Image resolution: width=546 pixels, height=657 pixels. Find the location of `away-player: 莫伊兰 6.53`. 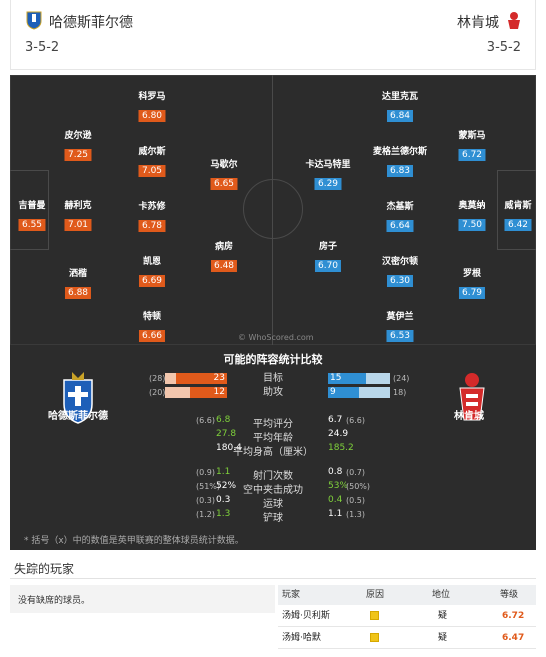

away-player: 莫伊兰 6.53 is located at coordinates (400, 327).